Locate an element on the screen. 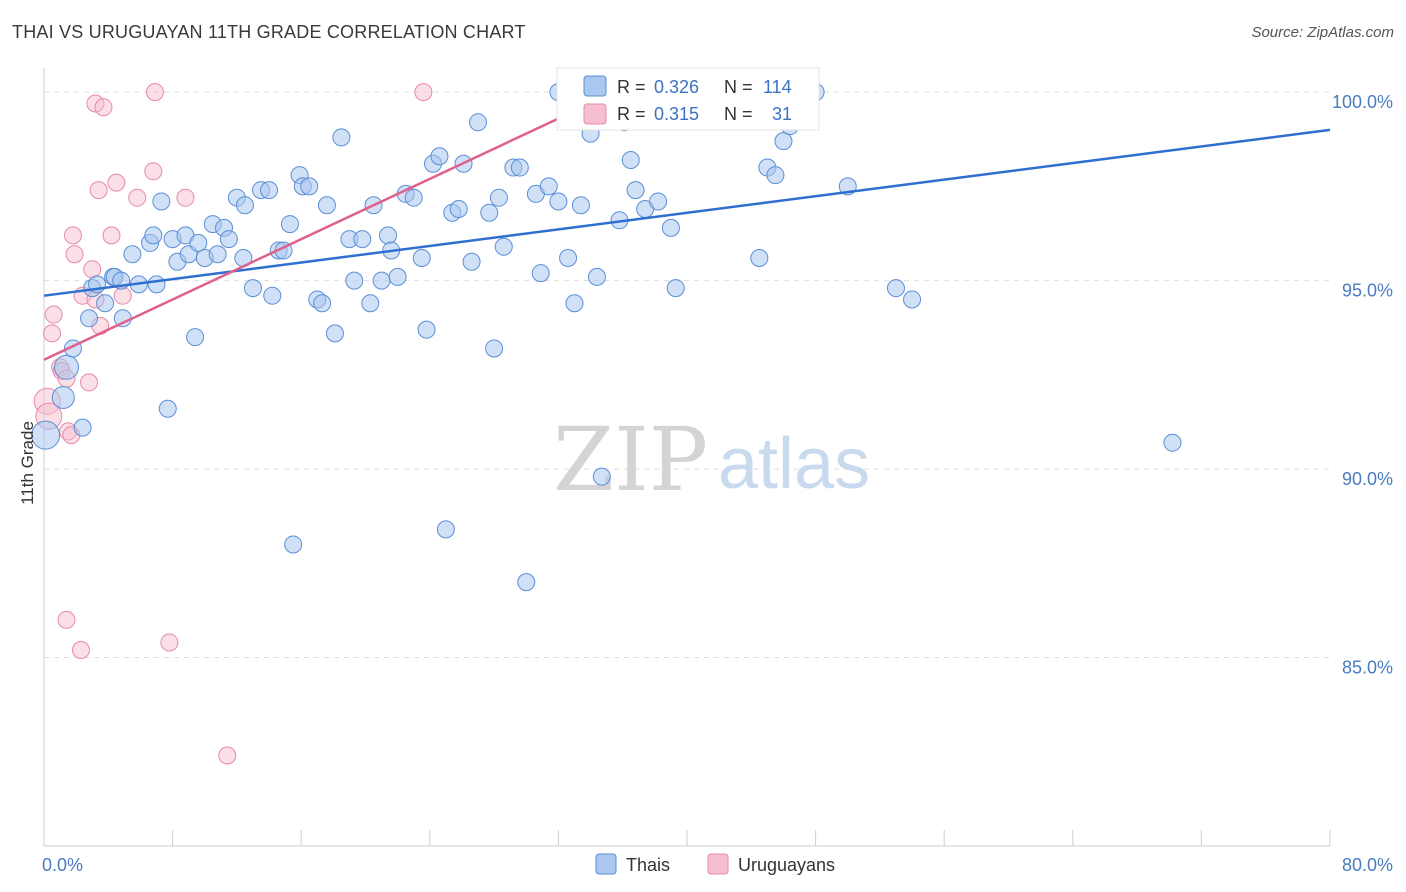 Image resolution: width=1406 pixels, height=892 pixels. thais-swatch-stats is located at coordinates (595, 86).